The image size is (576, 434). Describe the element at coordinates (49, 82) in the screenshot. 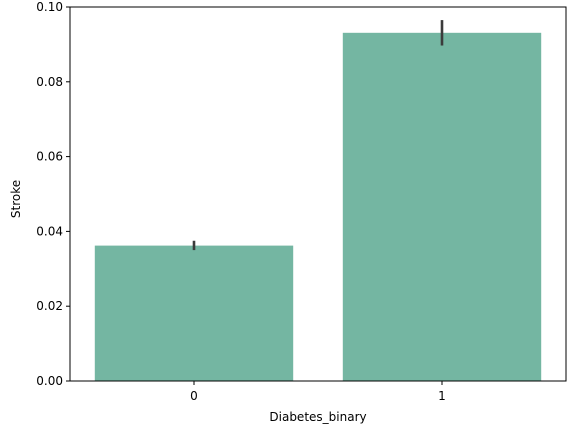

I see `y-tick-label: 0.08` at that location.